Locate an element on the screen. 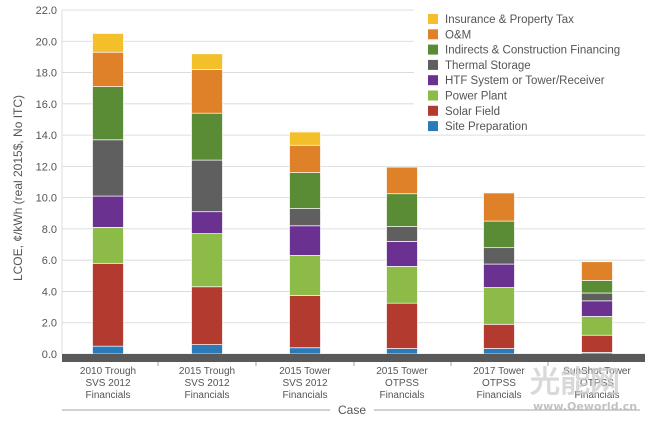 This screenshot has height=423, width=659. legend-label: Insurance & Property Tax is located at coordinates (509, 20).